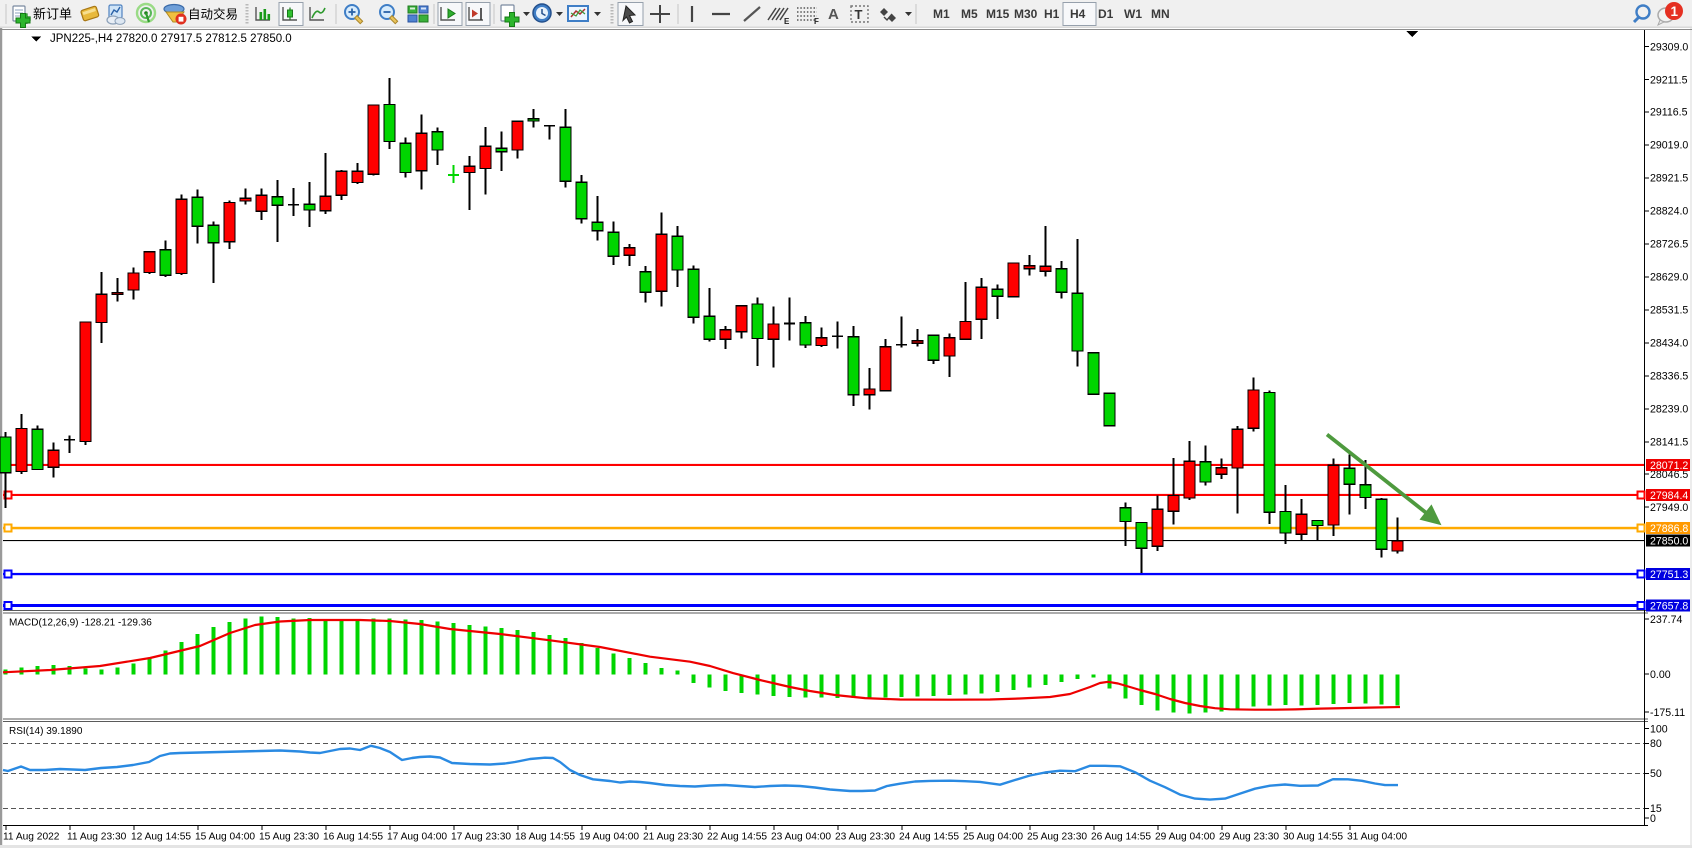  I want to click on svg-text: M30, so click(1026, 14).